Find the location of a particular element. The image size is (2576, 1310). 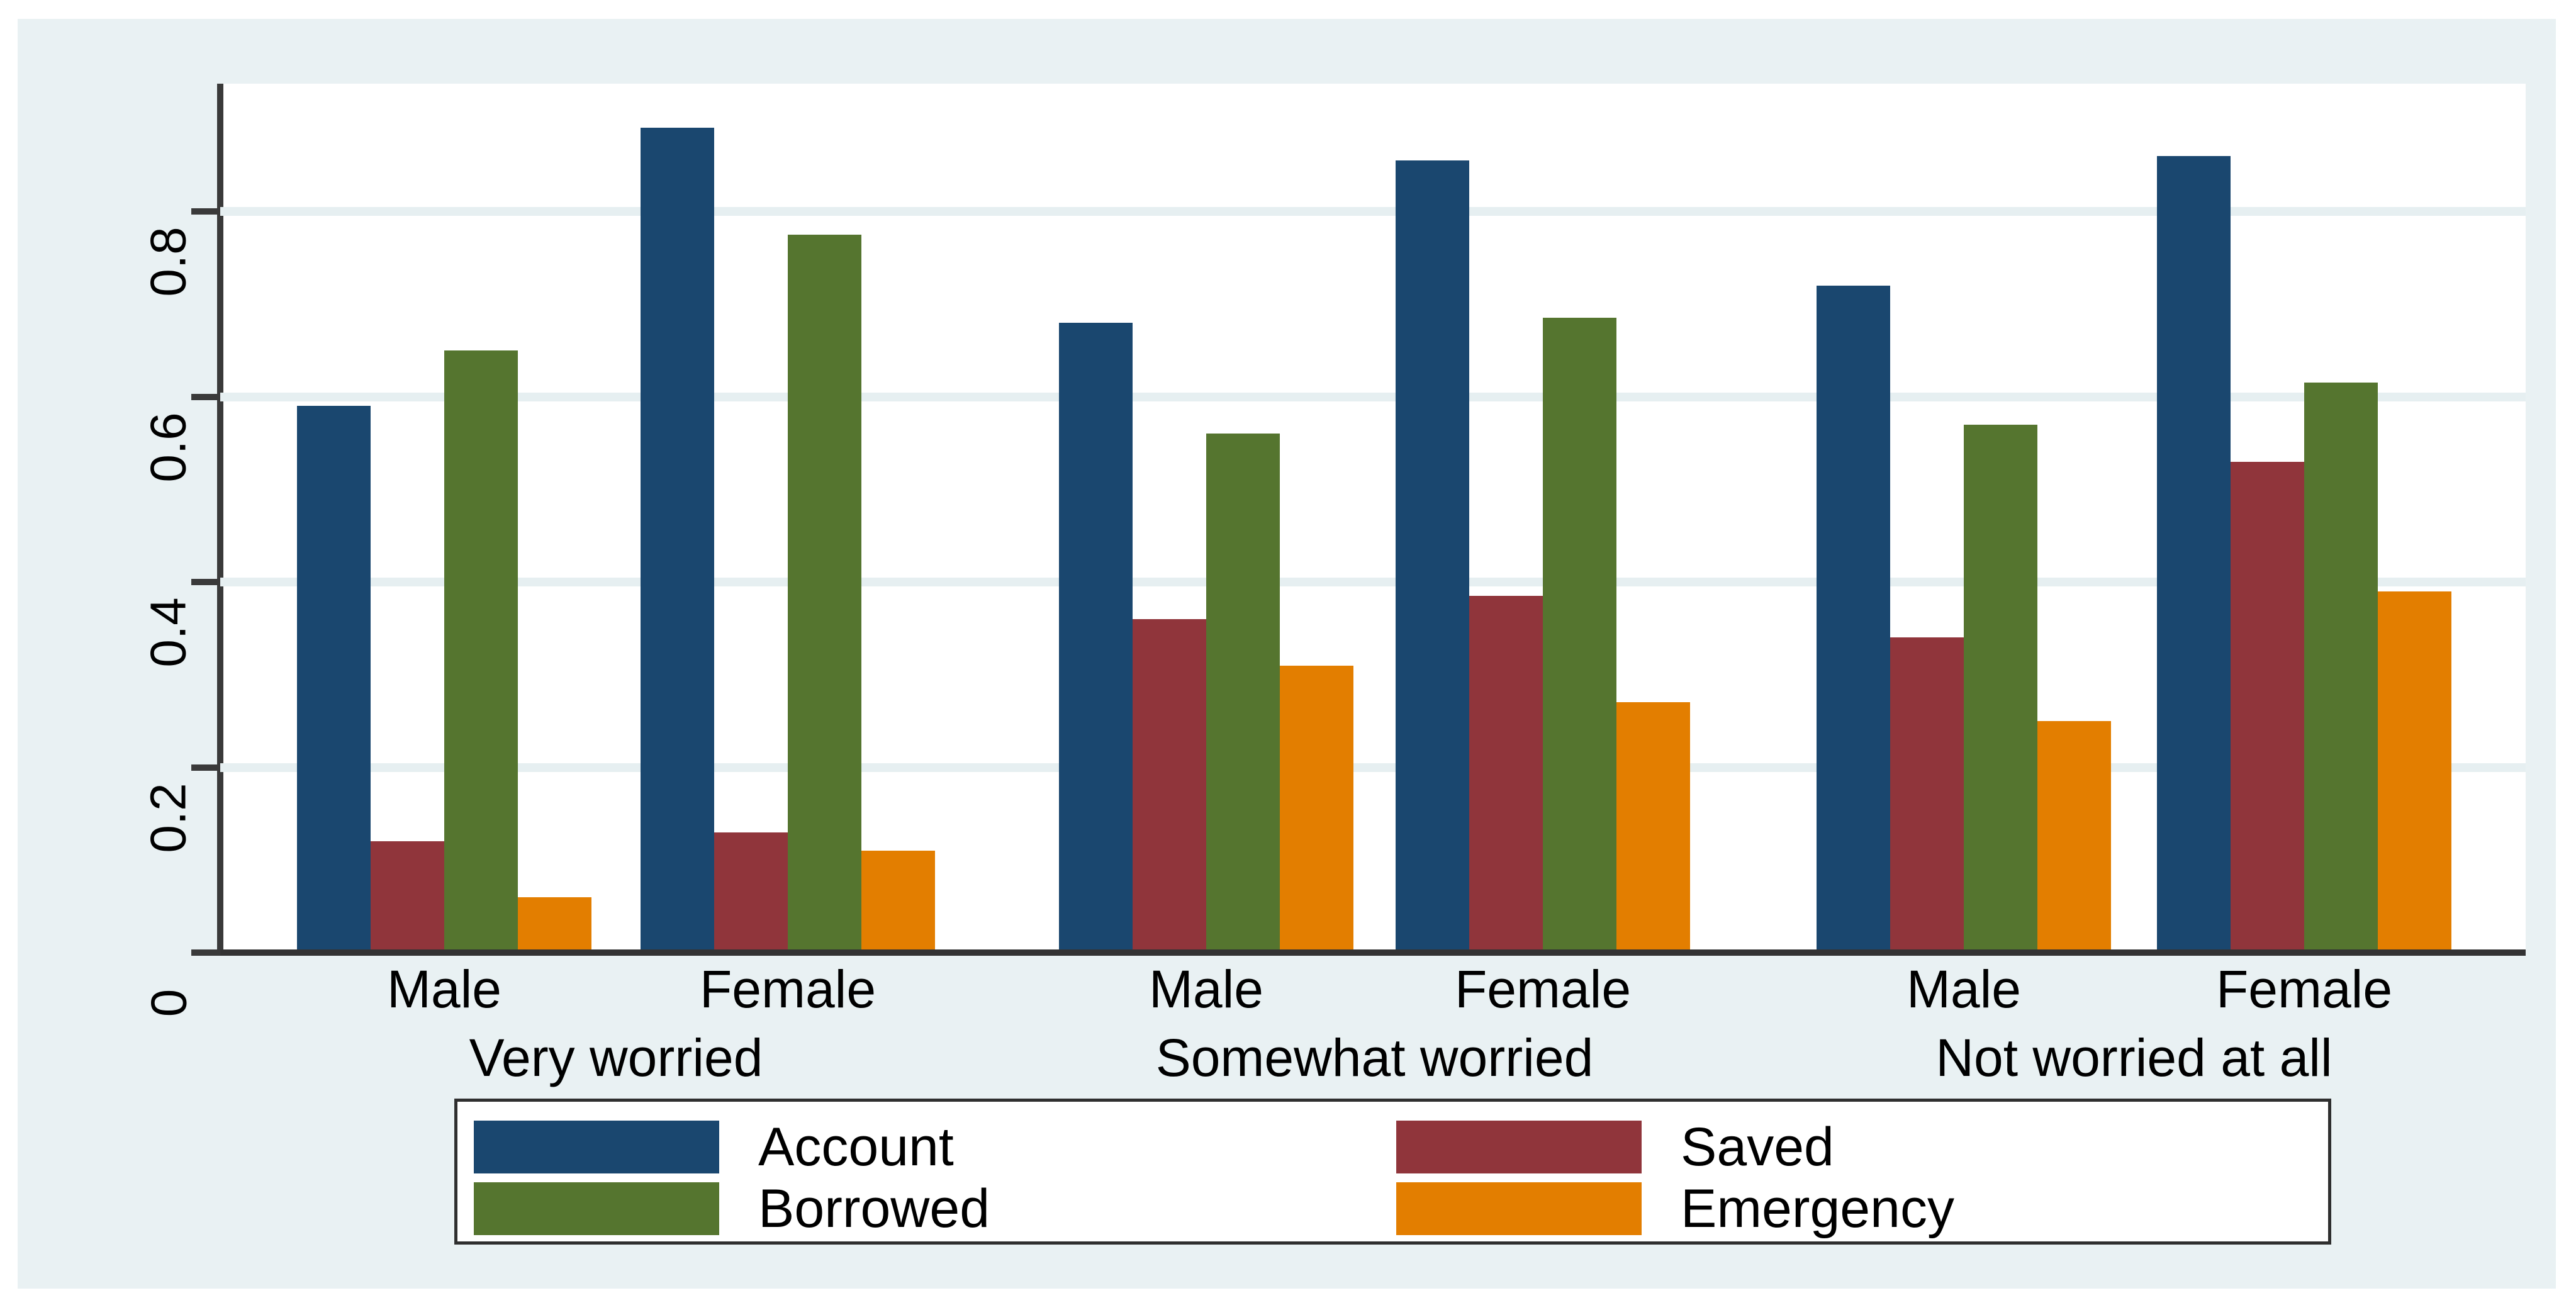

y-tick-0.6 is located at coordinates (205, 396).